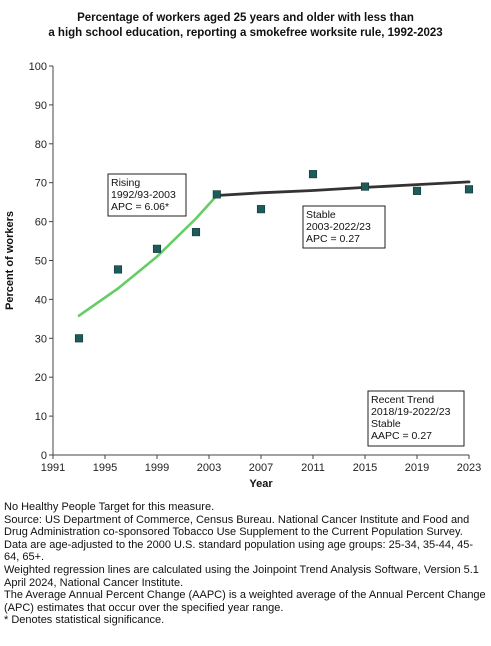  I want to click on y-tick-label: 0, so click(44, 456).